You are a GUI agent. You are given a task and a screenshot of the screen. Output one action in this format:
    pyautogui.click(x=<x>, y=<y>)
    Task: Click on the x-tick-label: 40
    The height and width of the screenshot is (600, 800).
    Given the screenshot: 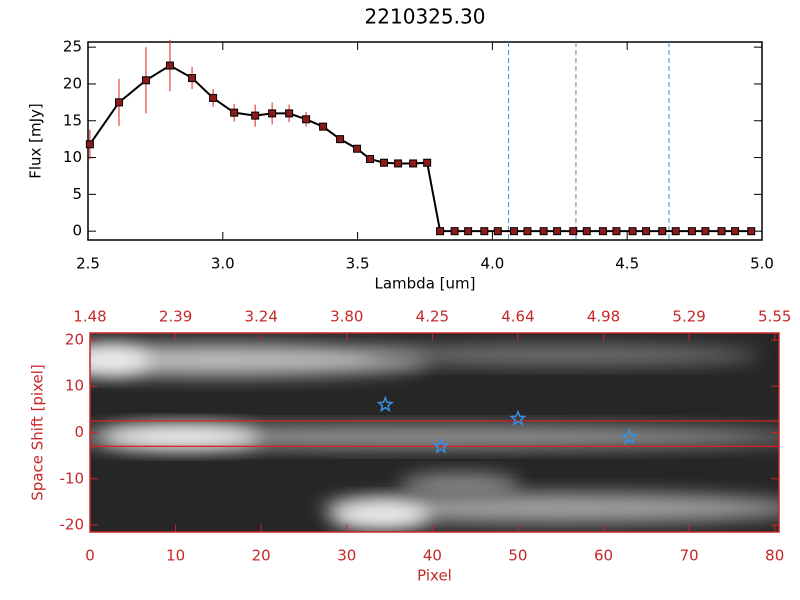 What is the action you would take?
    pyautogui.click(x=432, y=556)
    